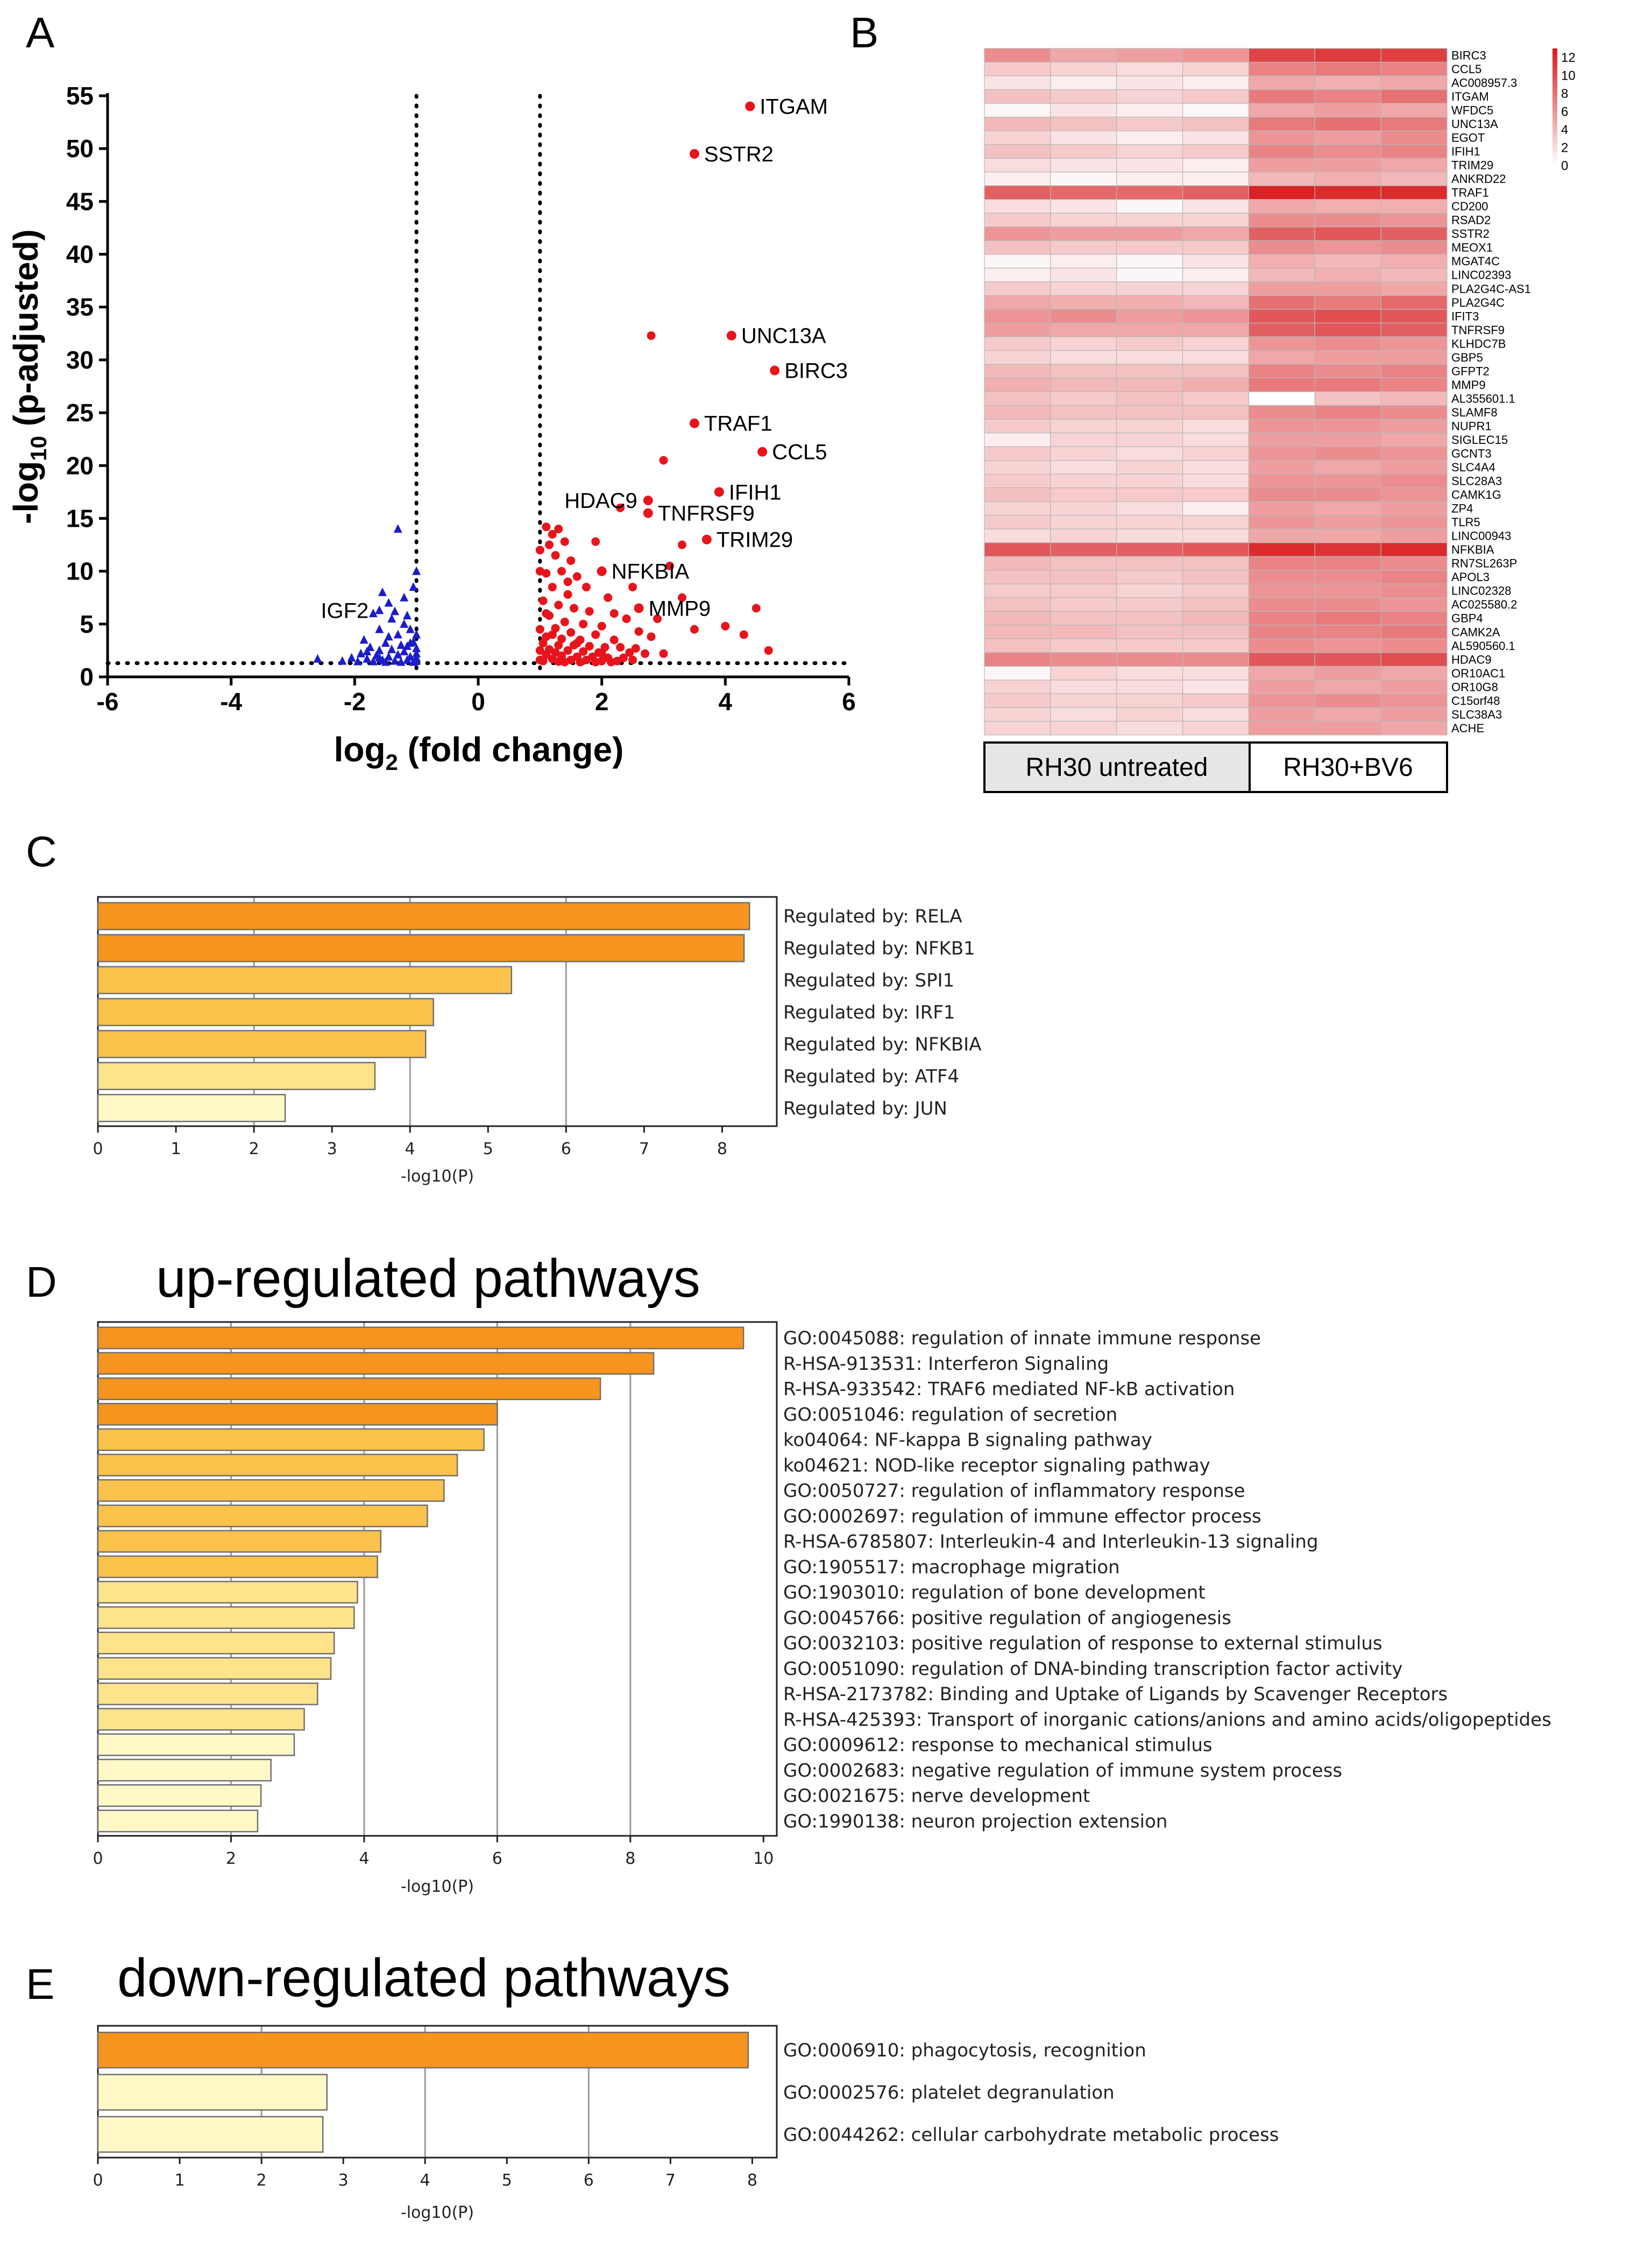 The width and height of the screenshot is (1652, 2241). What do you see at coordinates (1483, 398) in the screenshot?
I see `heatmap-gene-label: AL355601.1` at bounding box center [1483, 398].